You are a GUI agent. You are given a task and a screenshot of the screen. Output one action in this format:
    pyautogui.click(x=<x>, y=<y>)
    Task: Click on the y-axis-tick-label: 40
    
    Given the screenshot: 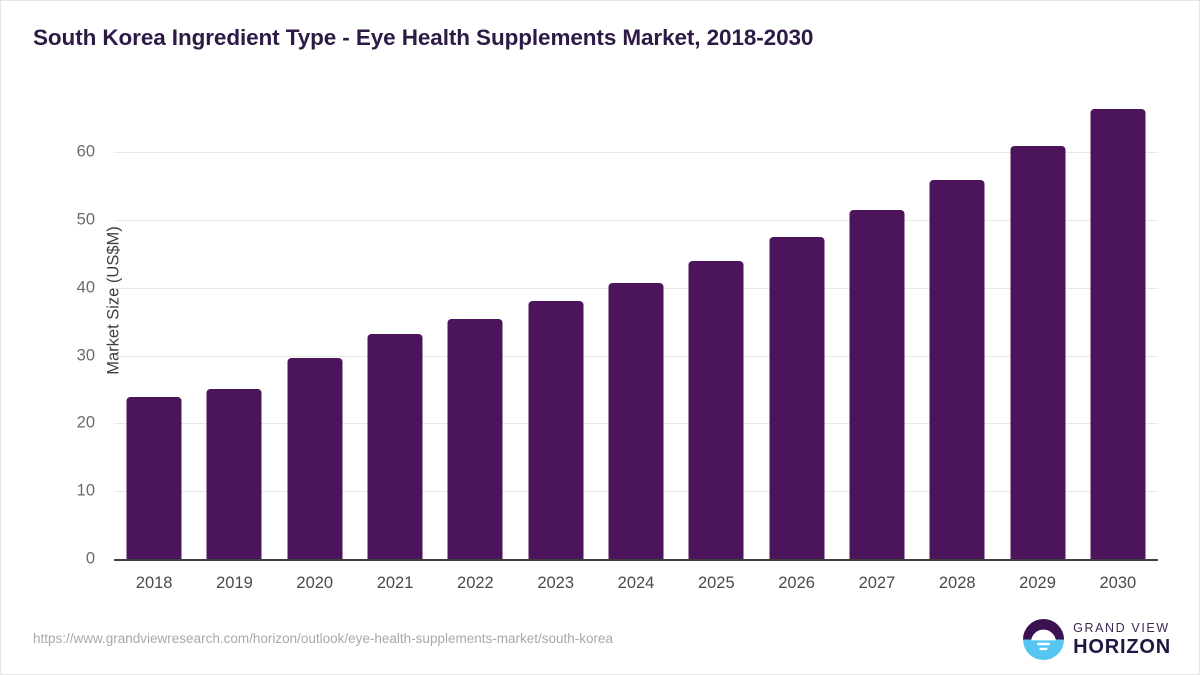 What is the action you would take?
    pyautogui.click(x=85, y=287)
    